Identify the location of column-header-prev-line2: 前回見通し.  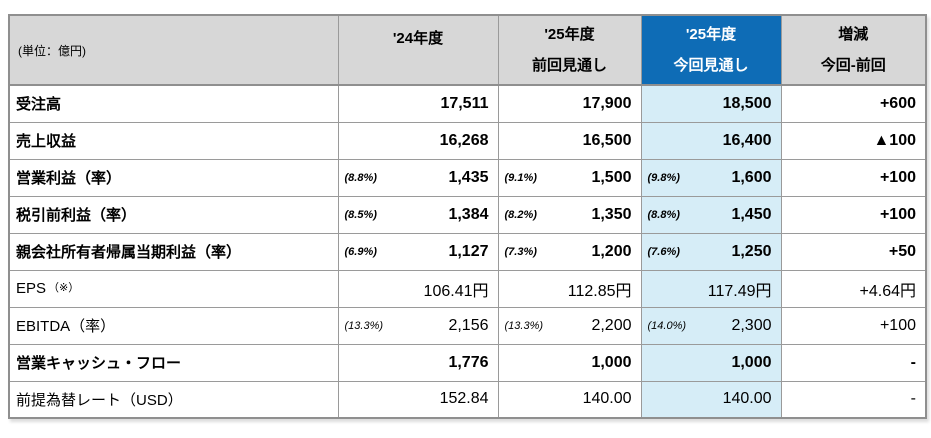
(569, 65).